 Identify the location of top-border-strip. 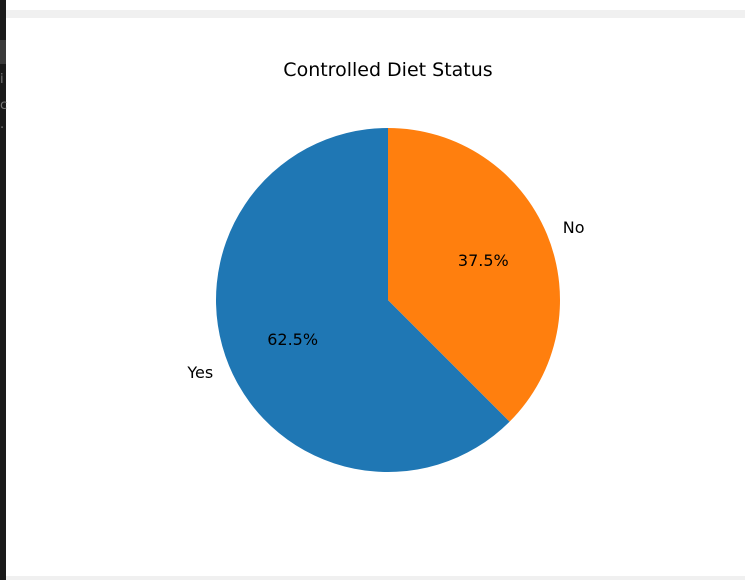
(375, 14).